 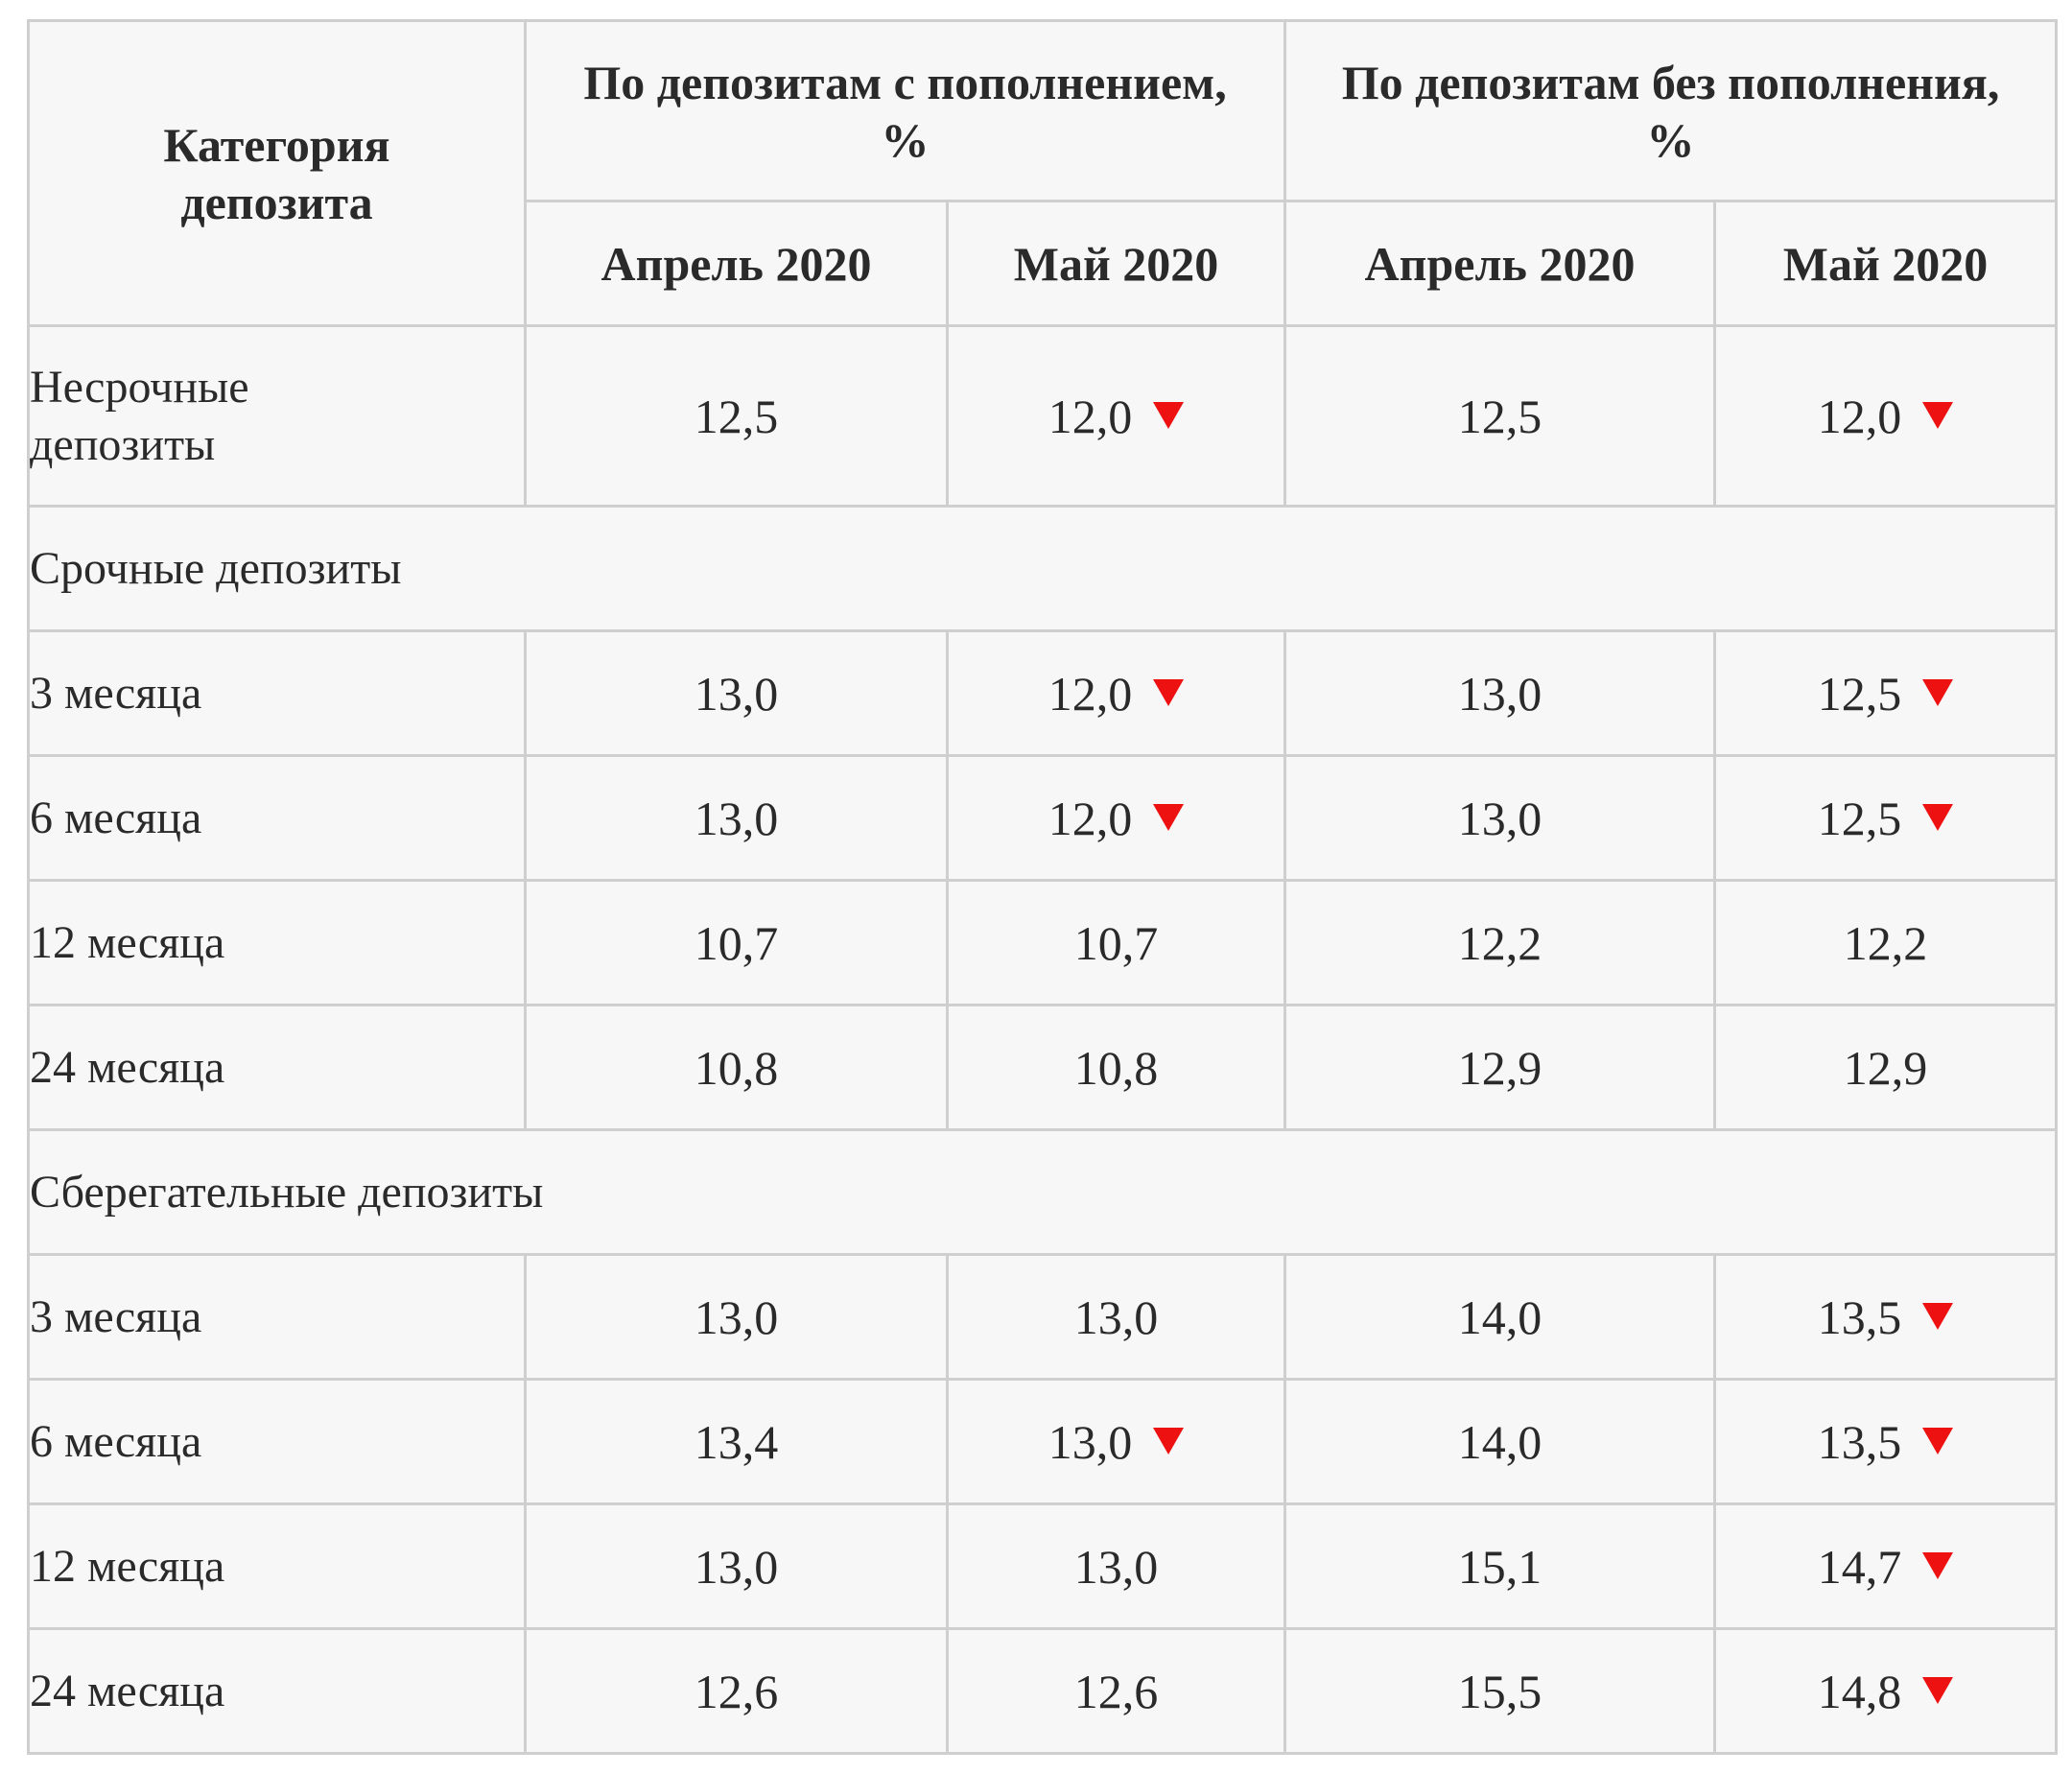 What do you see at coordinates (905, 110) in the screenshot?
I see `header-with-replenishment: По депозитам с пополнением, %` at bounding box center [905, 110].